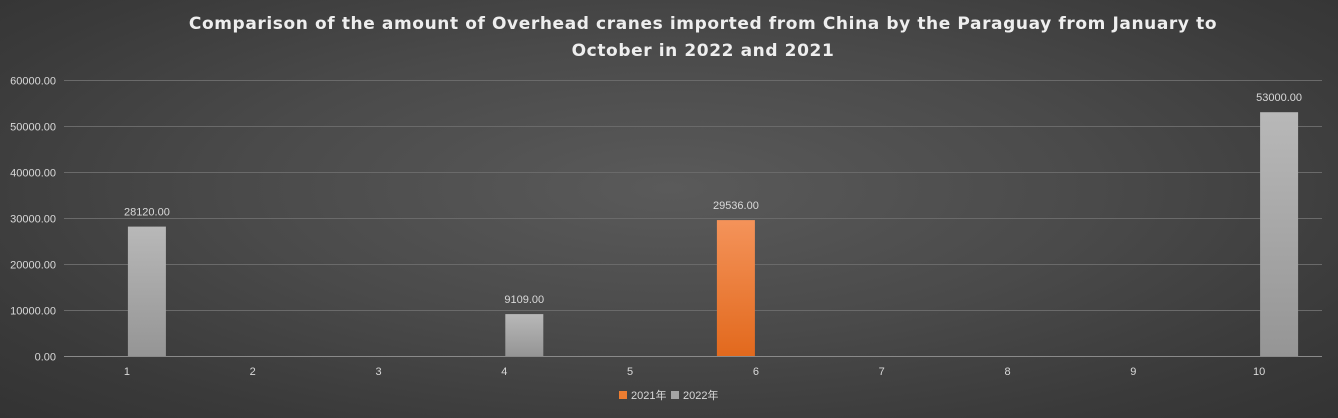  What do you see at coordinates (1007, 372) in the screenshot?
I see `x-tick-label: 8` at bounding box center [1007, 372].